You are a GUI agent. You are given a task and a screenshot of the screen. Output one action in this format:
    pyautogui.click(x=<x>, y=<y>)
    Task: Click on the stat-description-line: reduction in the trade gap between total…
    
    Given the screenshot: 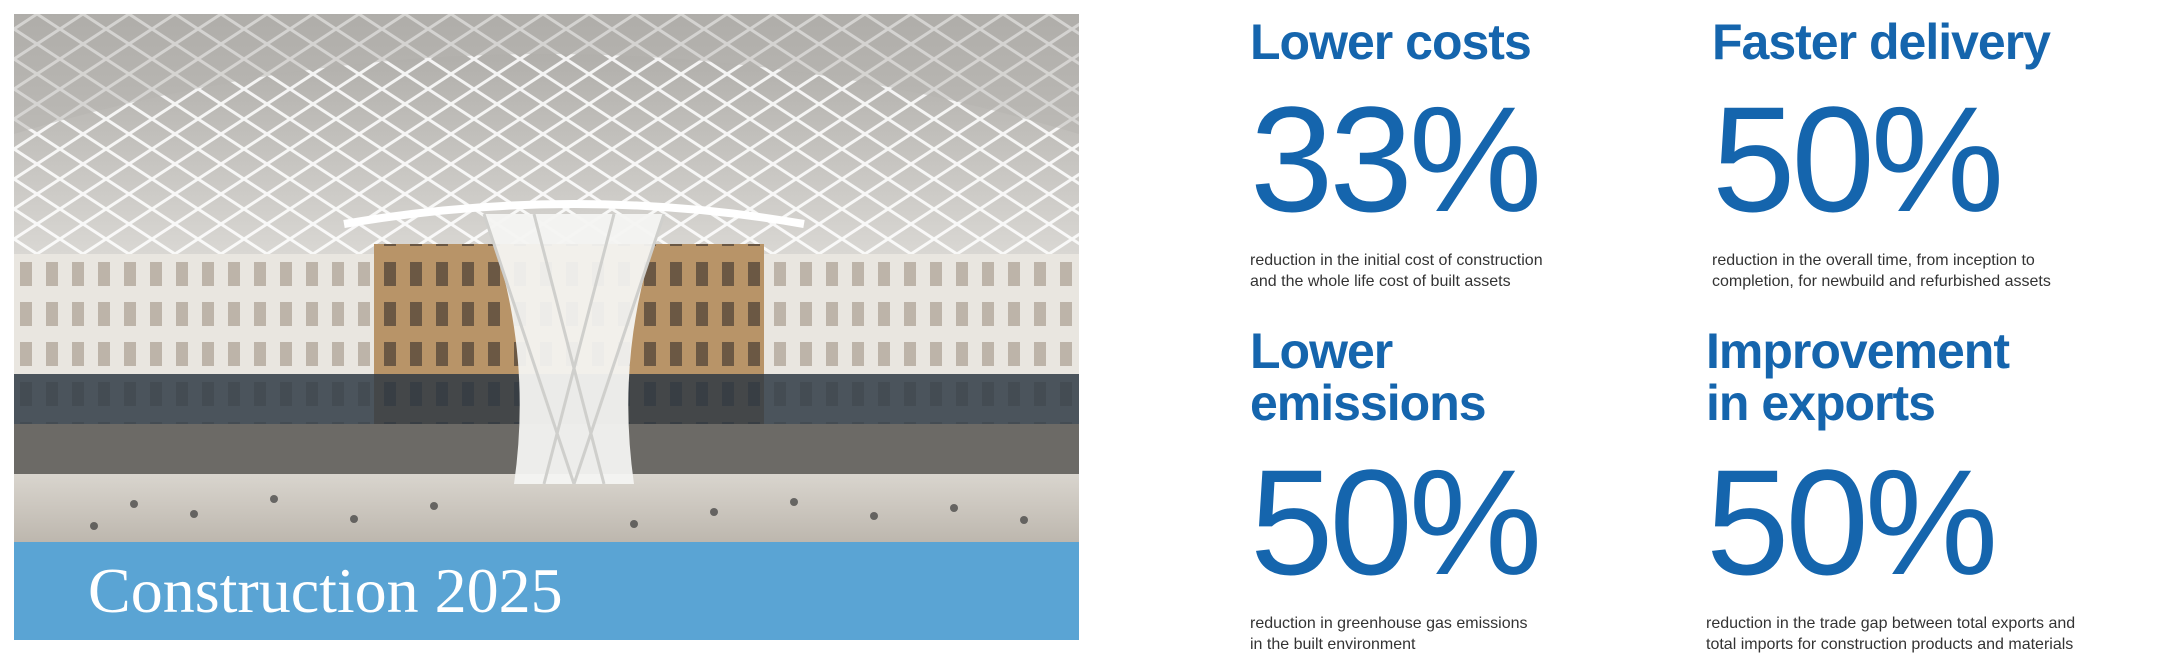 What is the action you would take?
    pyautogui.click(x=1891, y=623)
    